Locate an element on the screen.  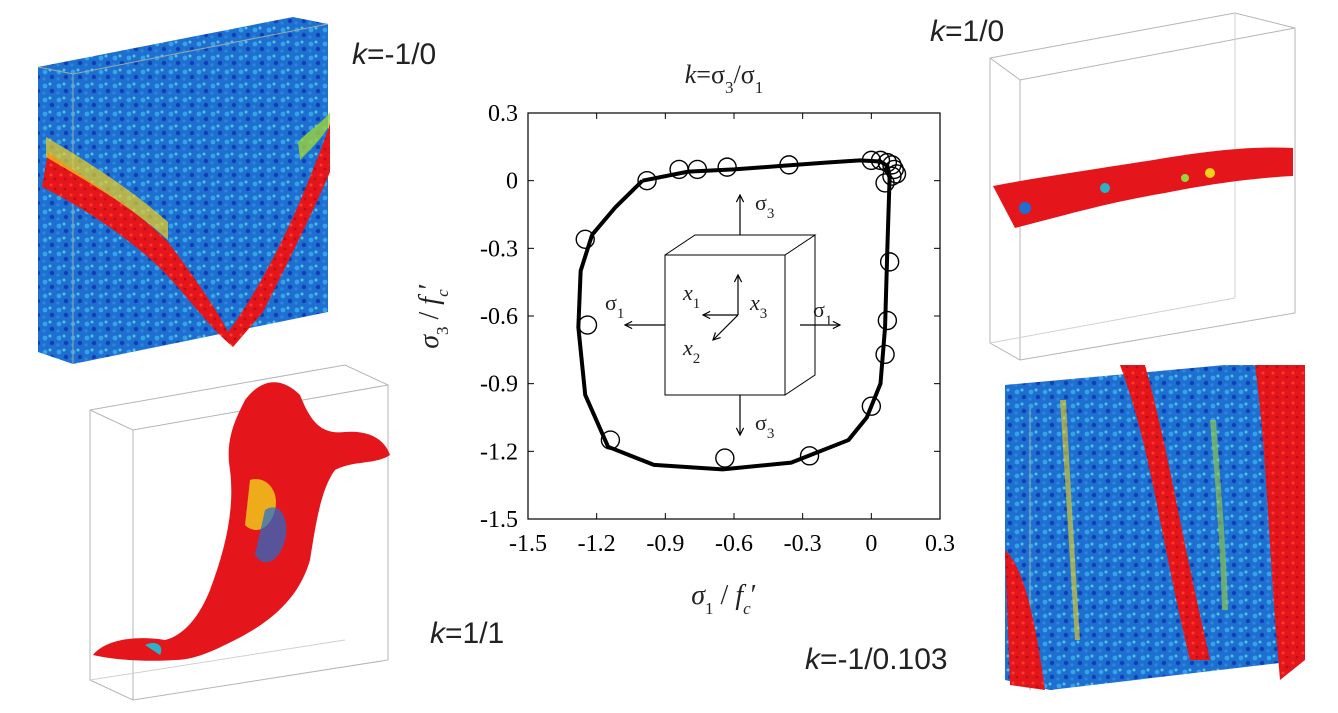
y-tick-label: -0.9 is located at coordinates (499, 385).